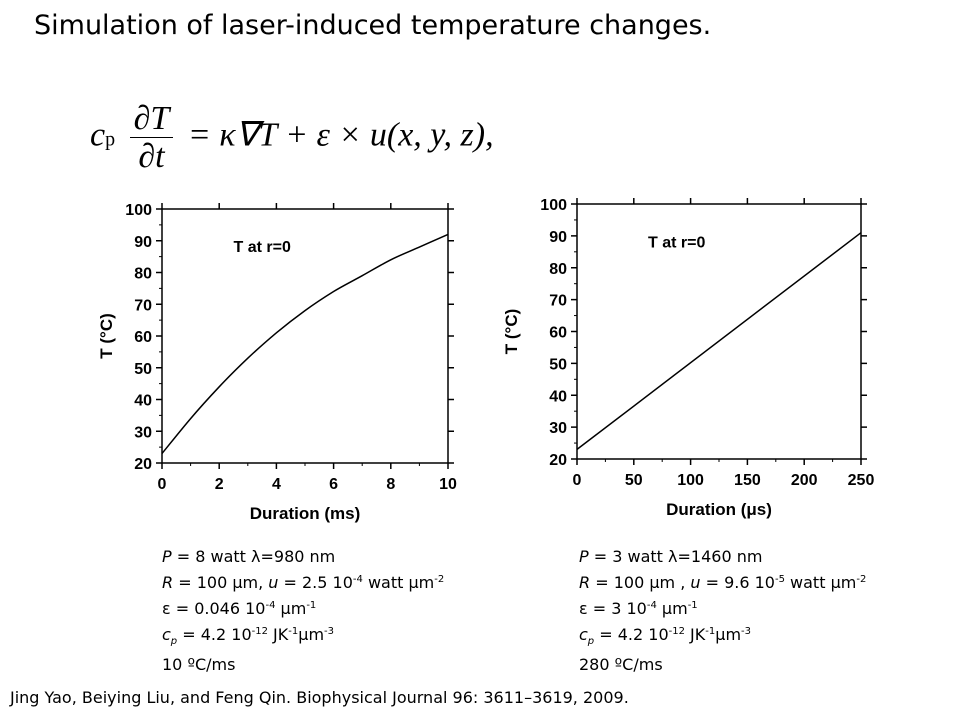 The width and height of the screenshot is (960, 720). What do you see at coordinates (199, 665) in the screenshot?
I see `param-rate: 10 ºC/ms` at bounding box center [199, 665].